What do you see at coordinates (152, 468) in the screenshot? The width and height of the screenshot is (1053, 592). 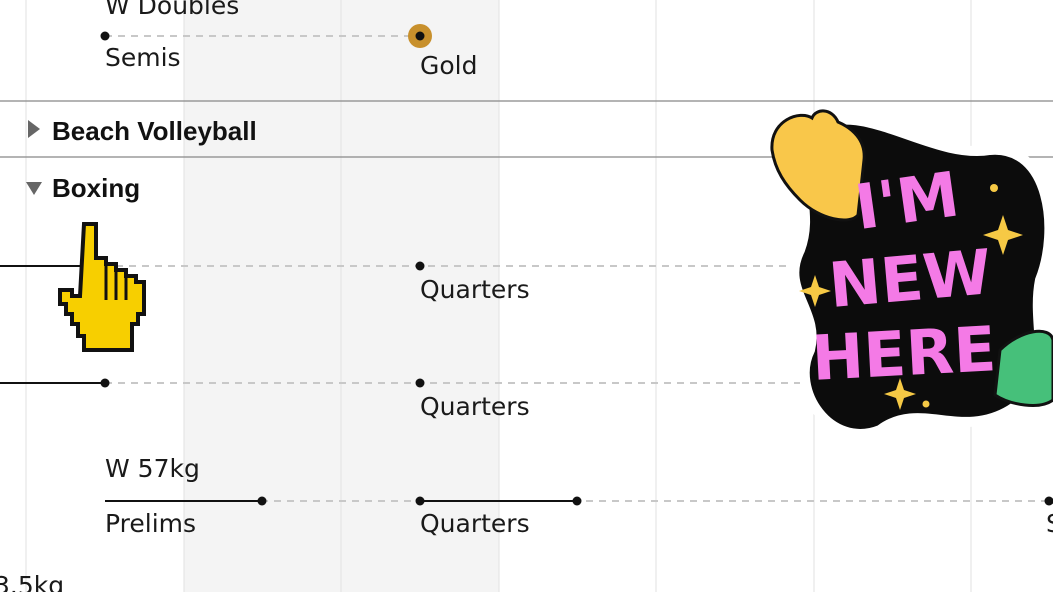 I see `event-name: W 57kg` at bounding box center [152, 468].